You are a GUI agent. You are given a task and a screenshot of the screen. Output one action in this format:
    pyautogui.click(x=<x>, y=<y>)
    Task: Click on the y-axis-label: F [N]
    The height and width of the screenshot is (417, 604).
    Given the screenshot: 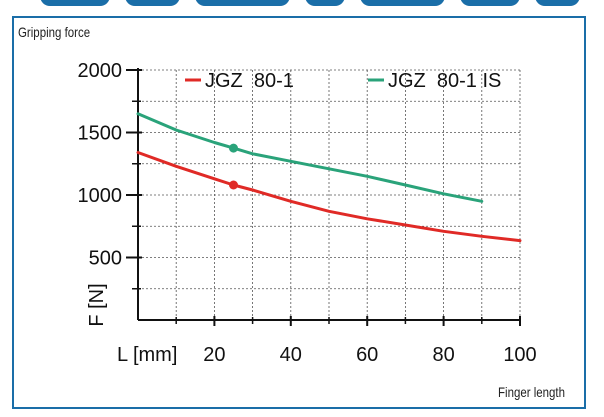 What is the action you would take?
    pyautogui.click(x=97, y=304)
    